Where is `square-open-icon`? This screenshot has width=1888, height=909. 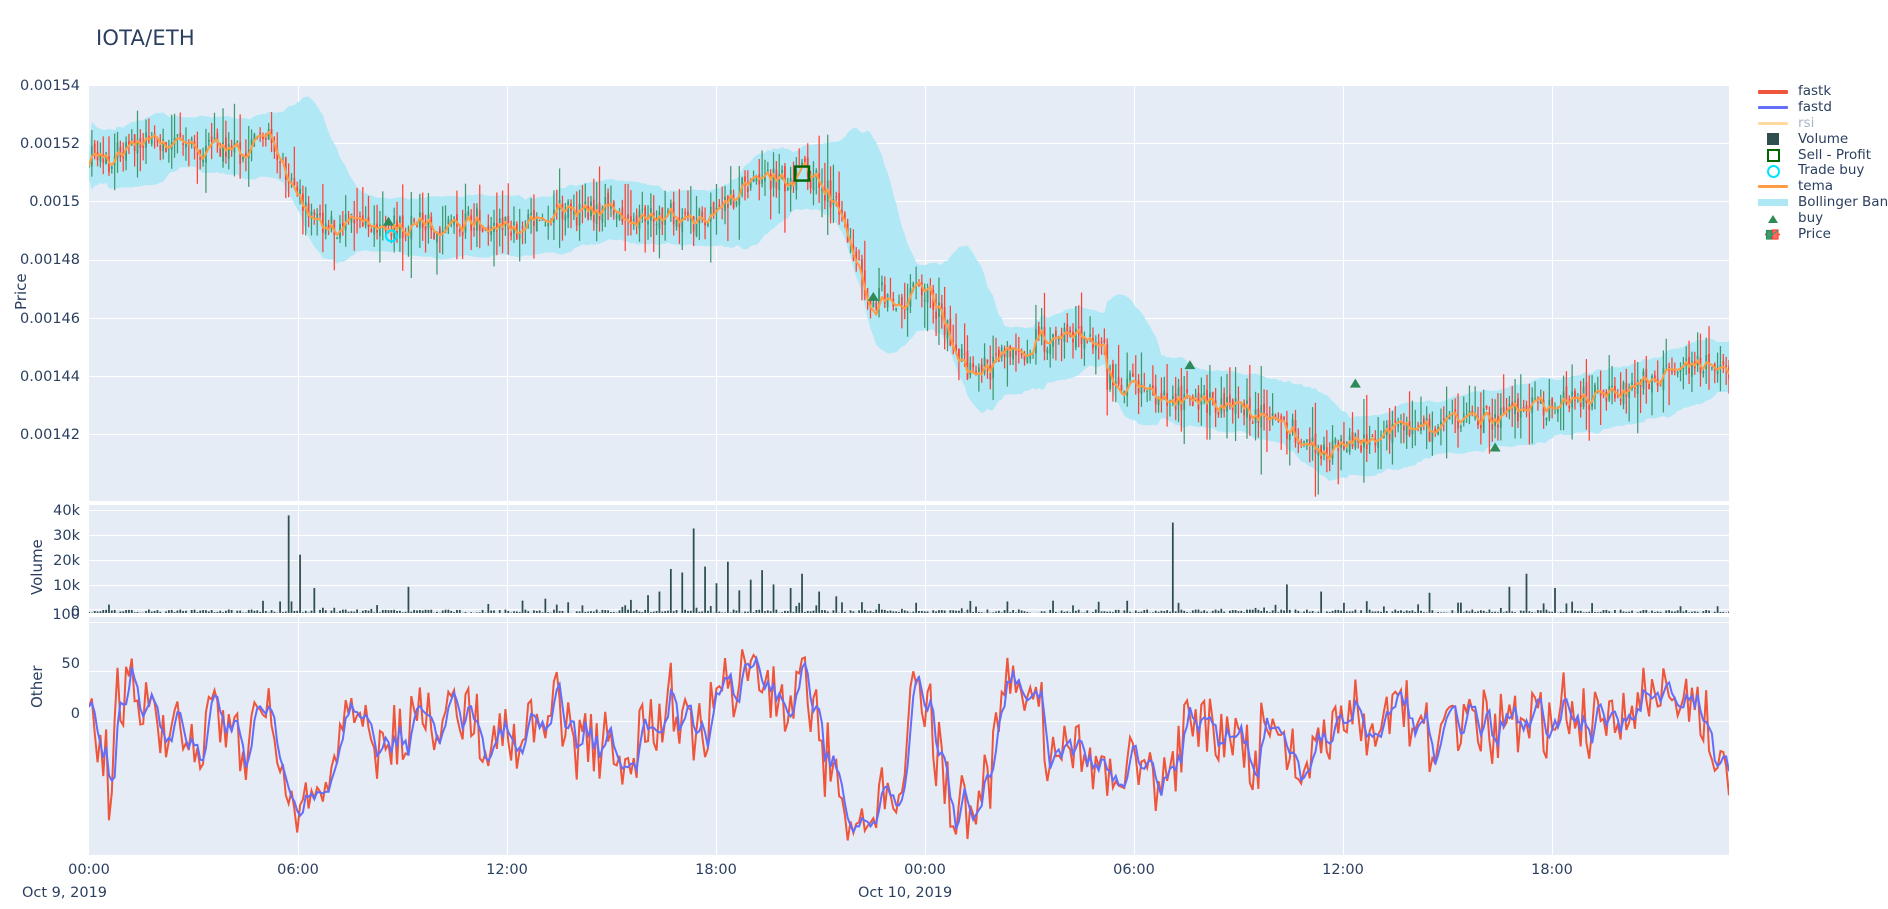
square-open-icon is located at coordinates (1773, 155).